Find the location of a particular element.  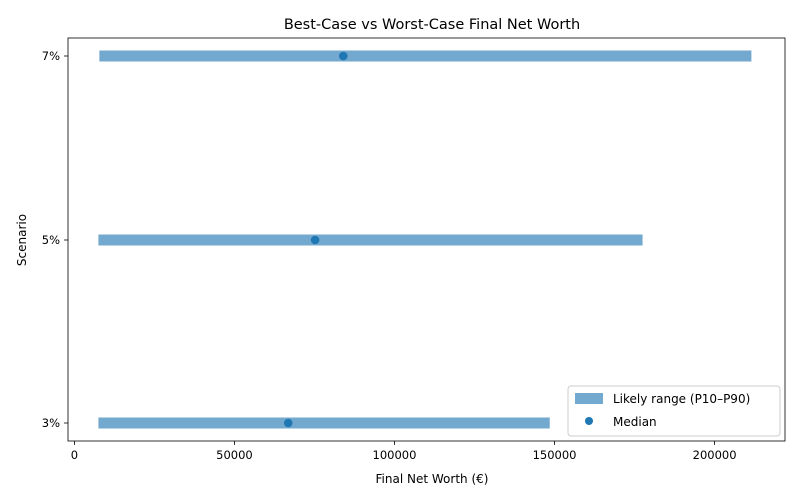

x-tick-label: 100000 is located at coordinates (395, 455).